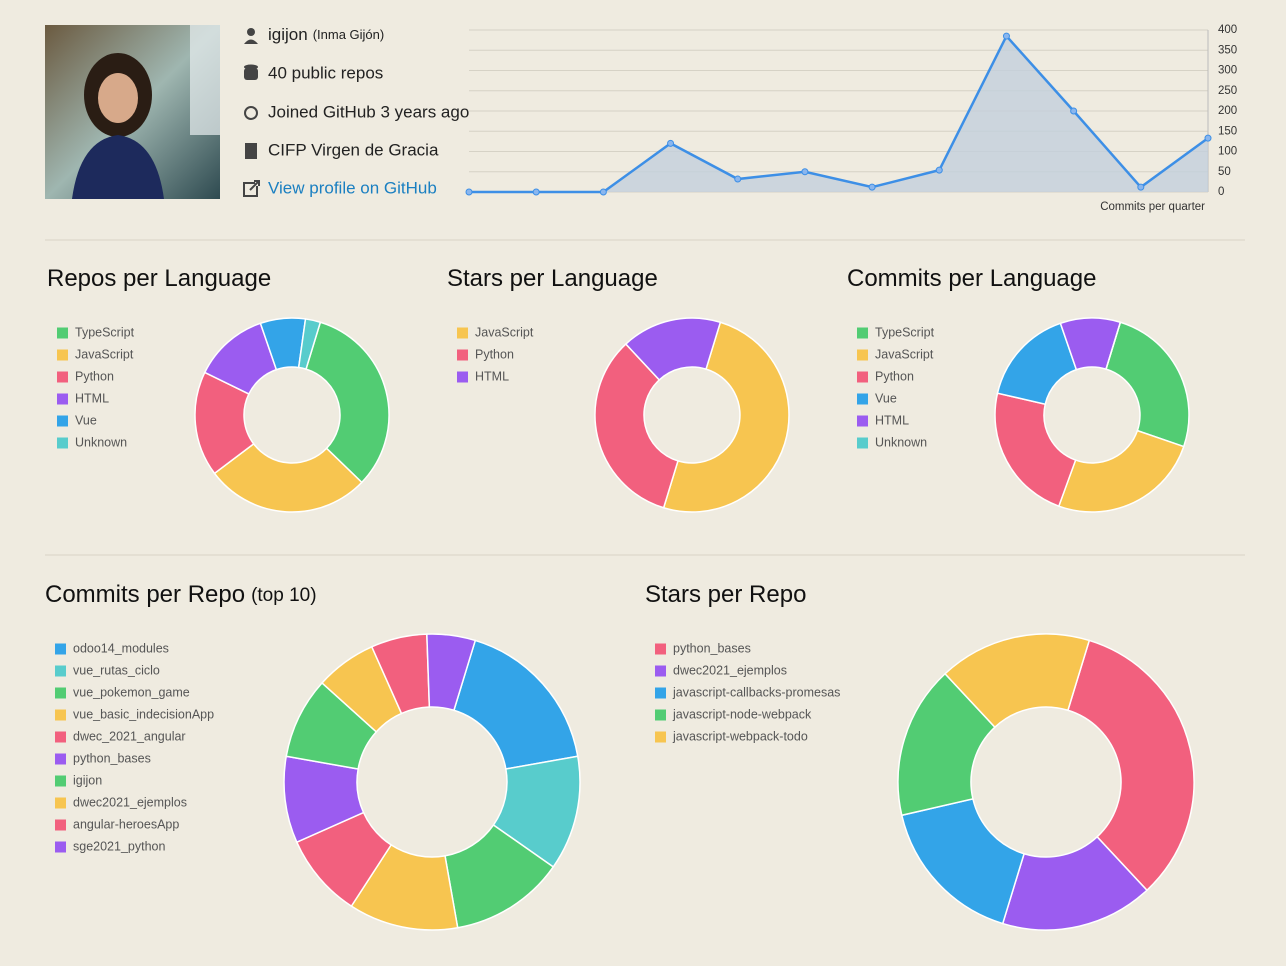  I want to click on y-tick-label: 200, so click(1227, 111).